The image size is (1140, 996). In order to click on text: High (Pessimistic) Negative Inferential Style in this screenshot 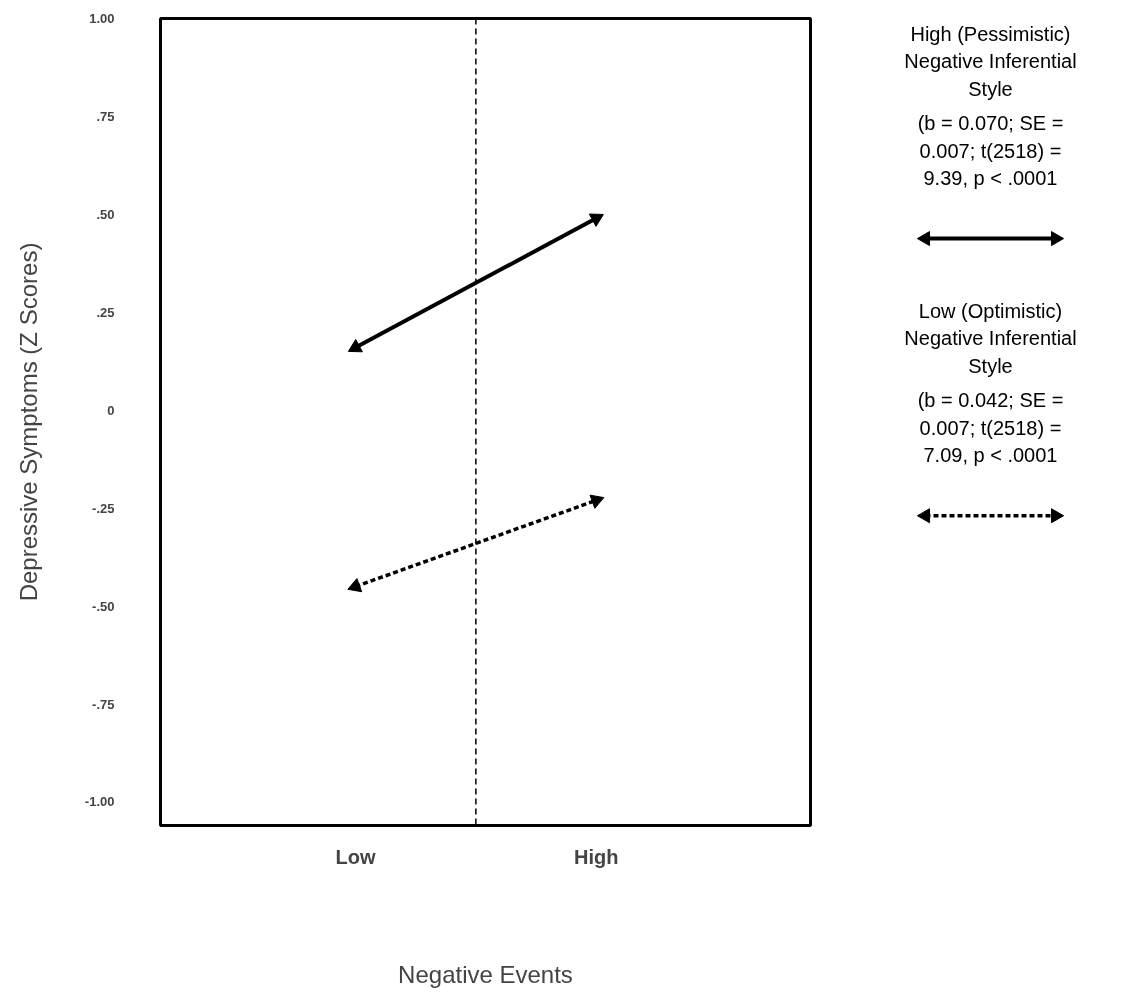, I will do `click(990, 61)`.